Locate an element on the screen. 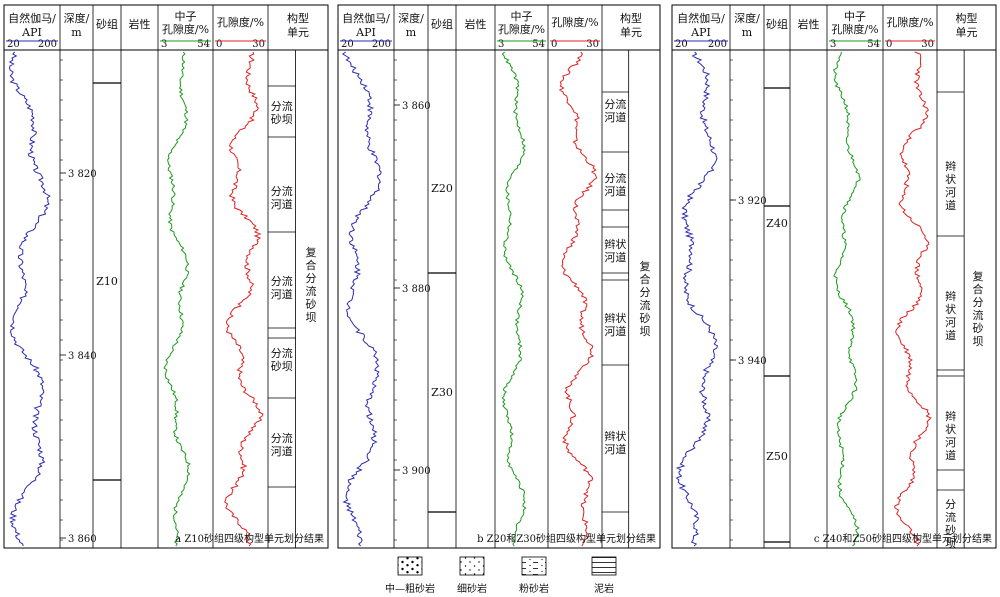  sand-group-label: Z30 is located at coordinates (442, 392).